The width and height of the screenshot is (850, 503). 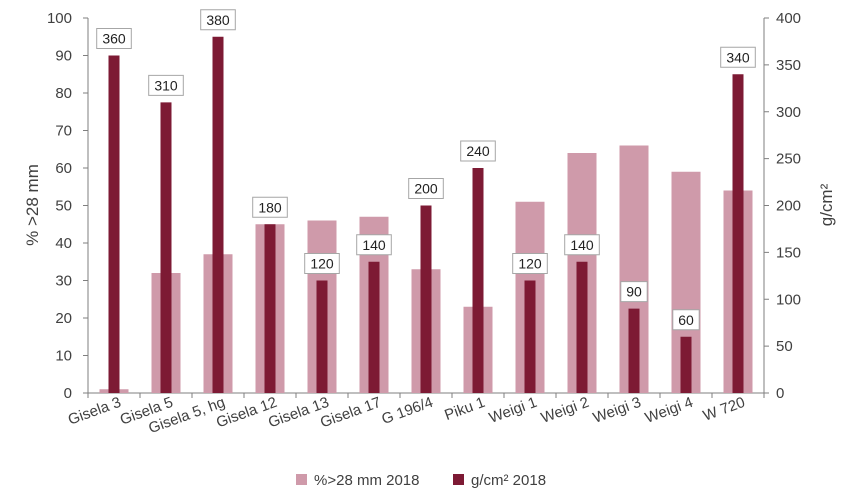 I want to click on data-label: 380, so click(x=218, y=20).